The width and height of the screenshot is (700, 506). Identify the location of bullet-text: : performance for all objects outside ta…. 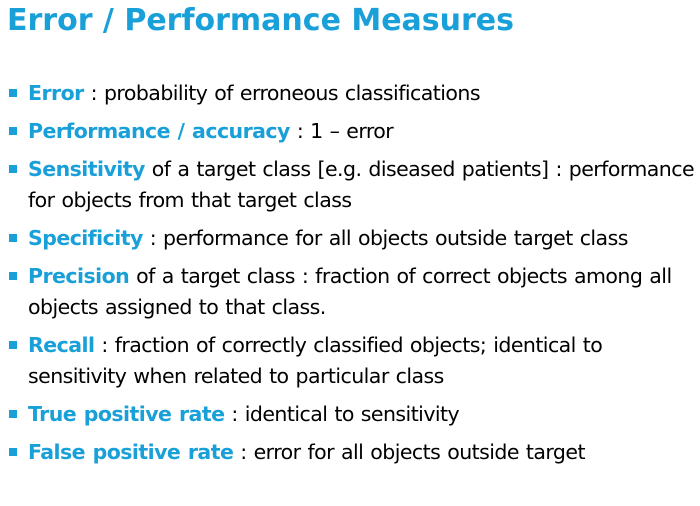
(385, 238).